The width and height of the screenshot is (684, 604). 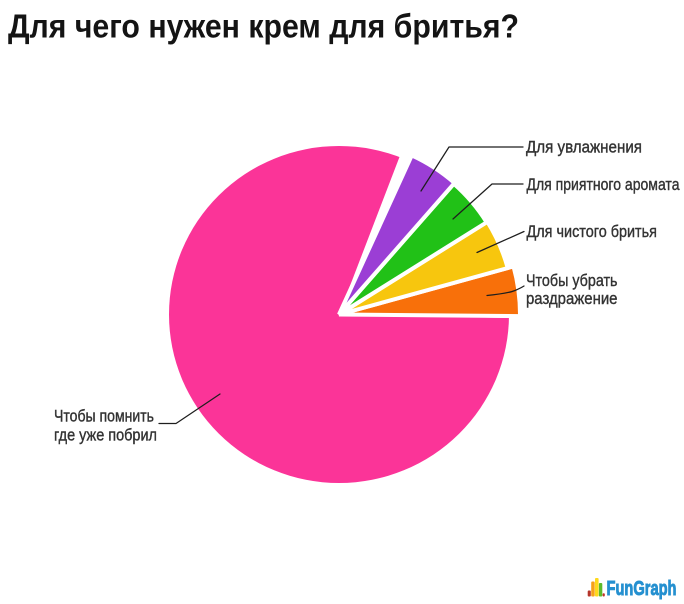 I want to click on svg-text: Чтобы убрать, so click(x=572, y=281).